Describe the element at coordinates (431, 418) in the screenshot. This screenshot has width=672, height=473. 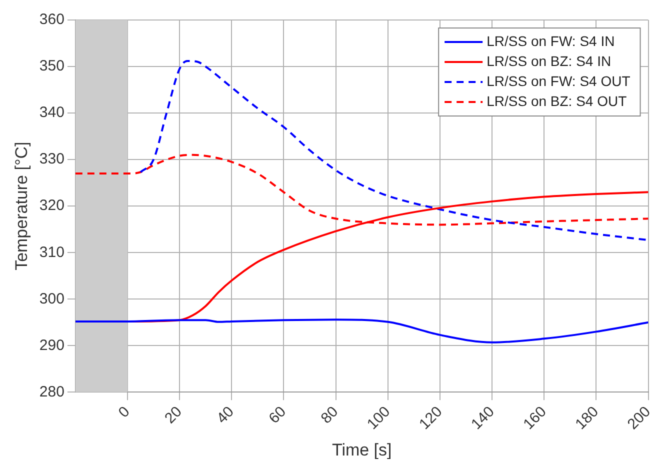
I see `x-tick-label: 120` at that location.